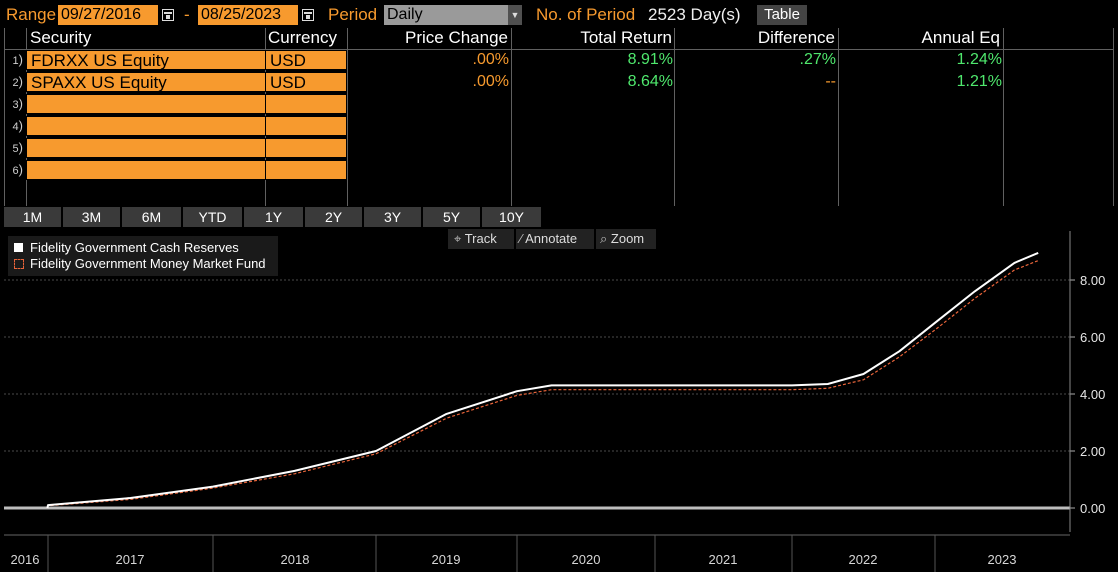  I want to click on security-cell: SPAXX US Equity, so click(146, 82).